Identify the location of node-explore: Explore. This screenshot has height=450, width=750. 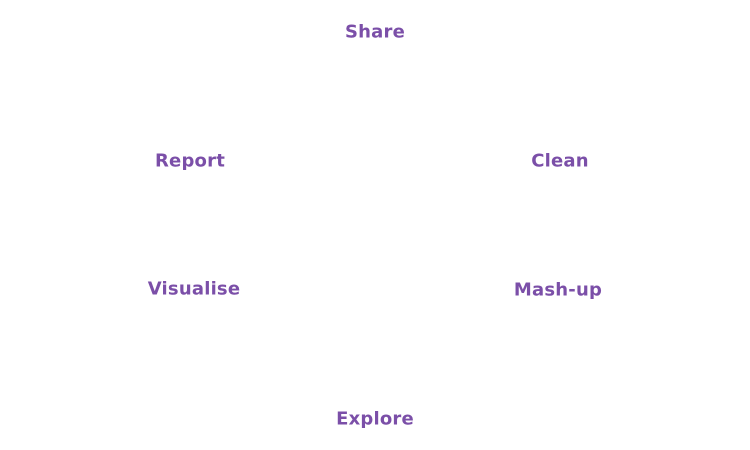
(375, 419).